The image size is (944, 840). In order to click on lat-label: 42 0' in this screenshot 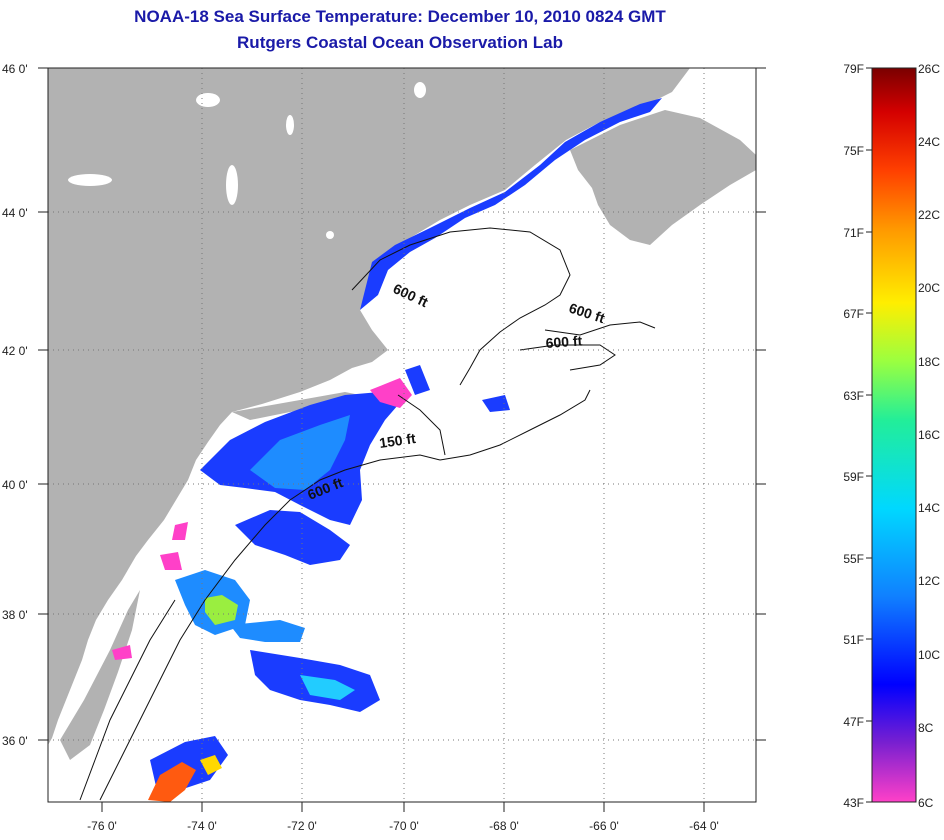, I will do `click(15, 351)`.